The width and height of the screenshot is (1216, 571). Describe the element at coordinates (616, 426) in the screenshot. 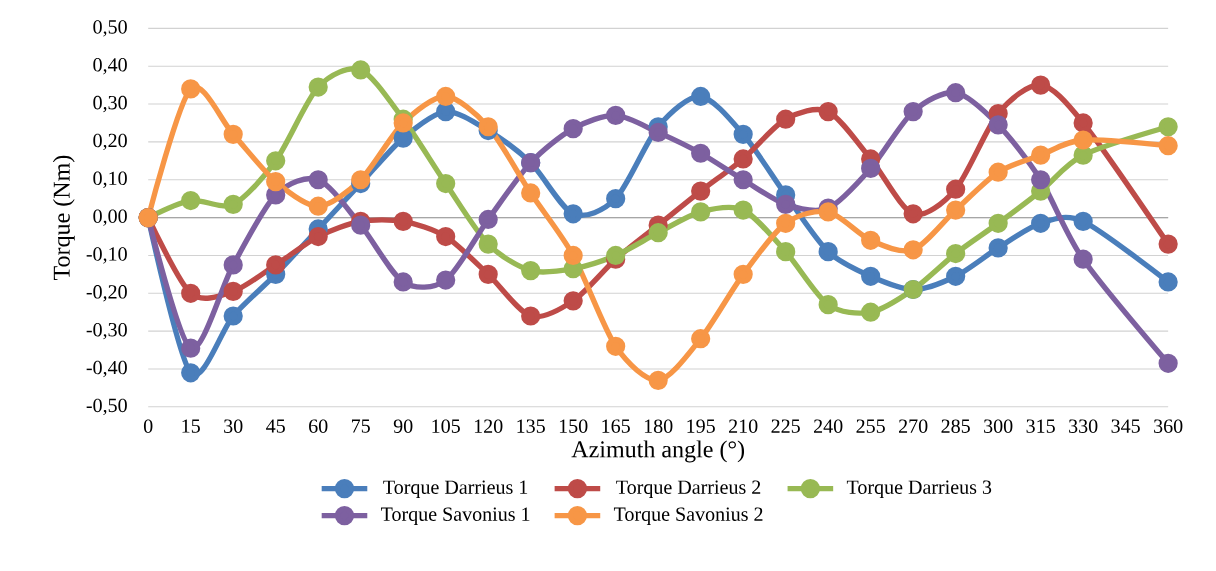

I see `x-tick-label: 165` at that location.